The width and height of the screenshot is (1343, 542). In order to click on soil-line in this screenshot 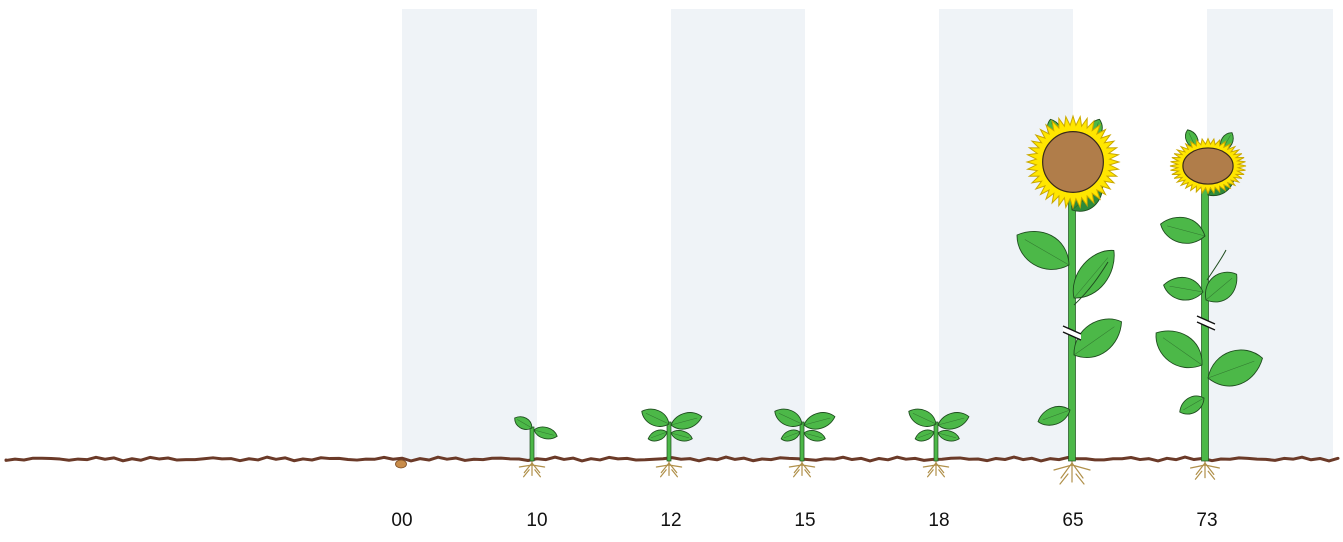, I will do `click(672, 459)`.